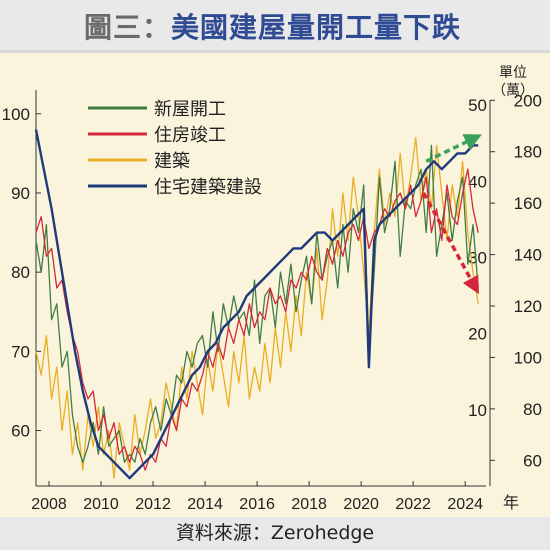 The image size is (550, 550). What do you see at coordinates (101, 504) in the screenshot?
I see `x-tick-label: 2010` at bounding box center [101, 504].